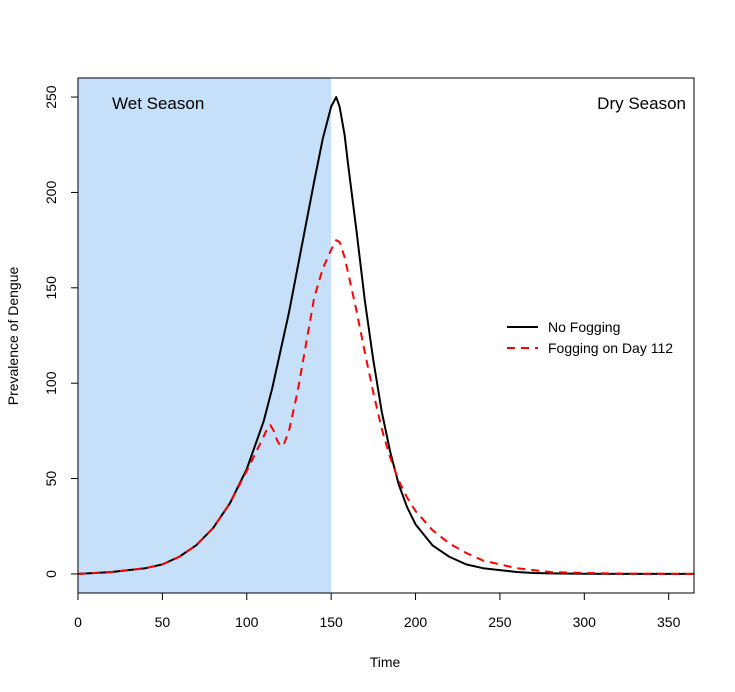 The height and width of the screenshot is (692, 735). What do you see at coordinates (158, 103) in the screenshot?
I see `wet-season-label: Wet Season` at bounding box center [158, 103].